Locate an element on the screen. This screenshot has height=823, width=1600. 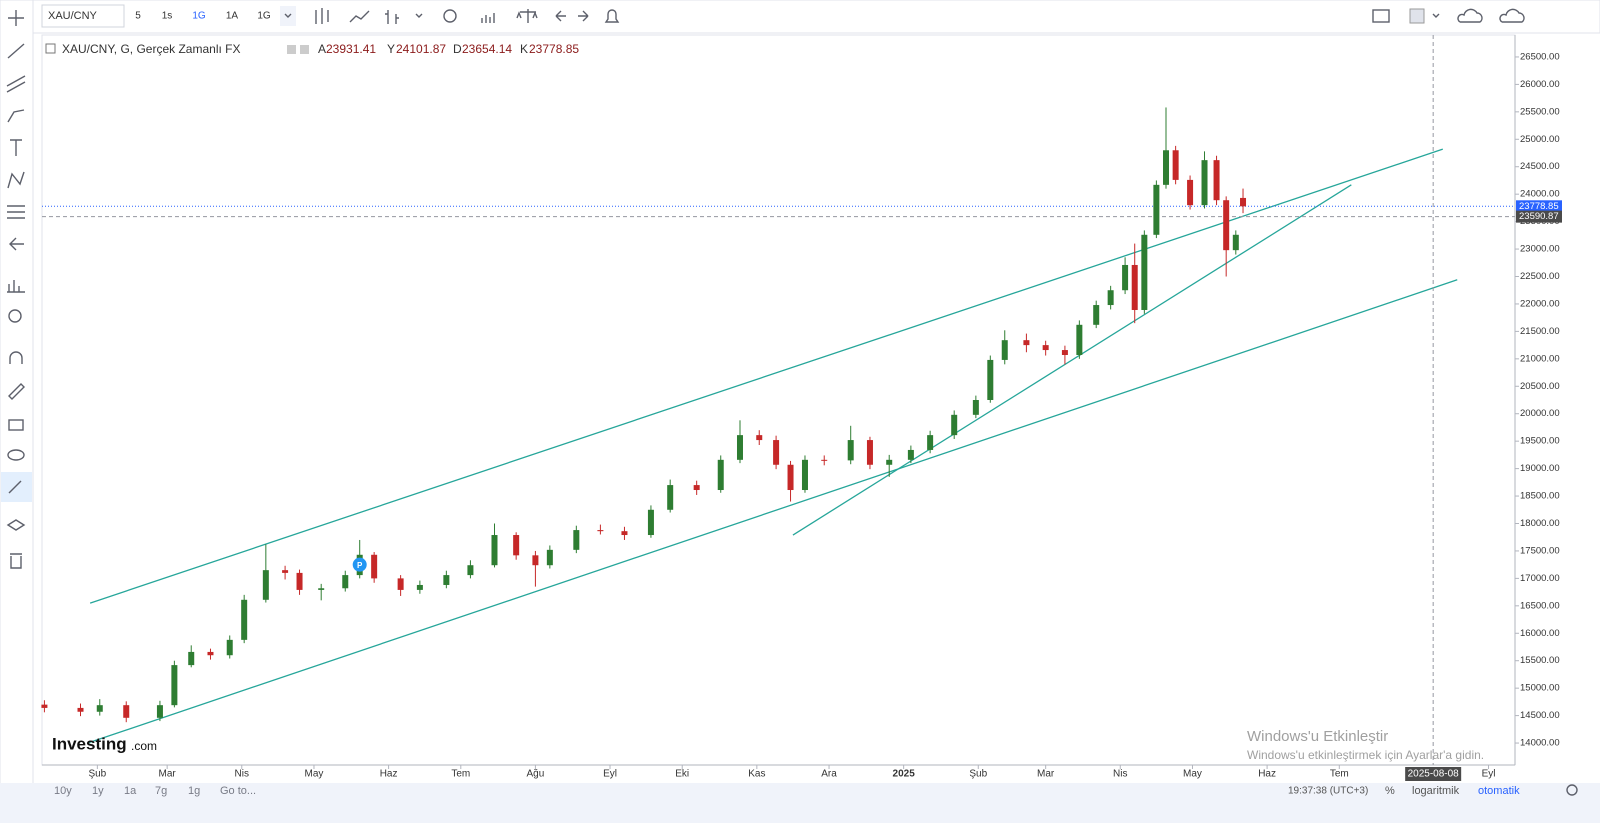
percent-toggle: % is located at coordinates (1390, 791).